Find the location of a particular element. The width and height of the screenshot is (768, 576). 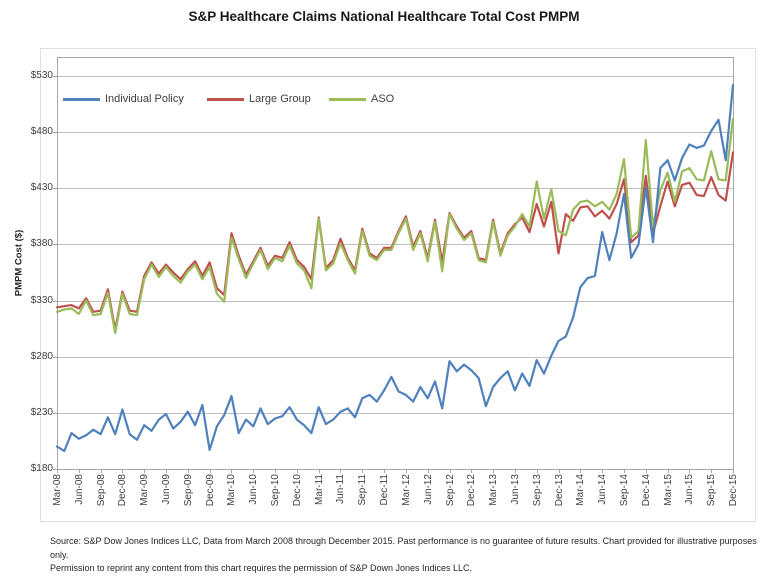

y-tick-label: $430 is located at coordinates (41, 187).